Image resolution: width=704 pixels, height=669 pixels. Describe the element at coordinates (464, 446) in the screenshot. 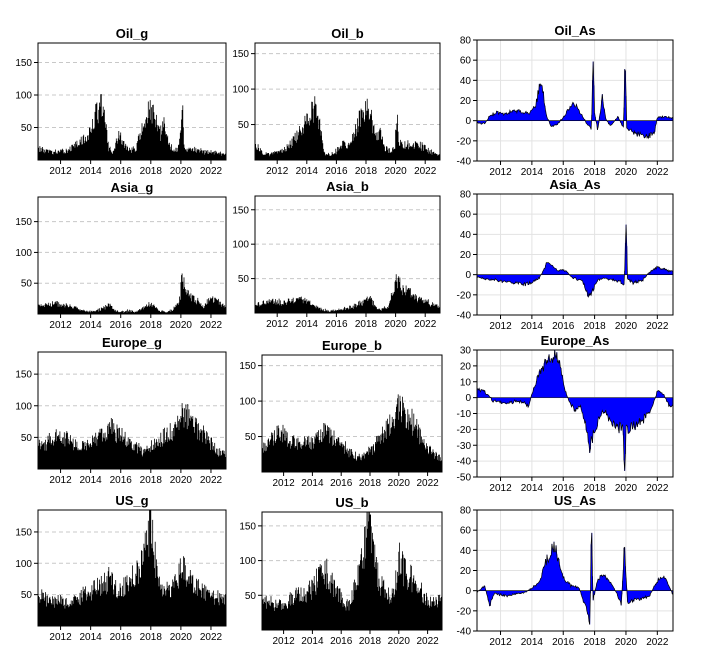

I see `y-tick-label: -30` at that location.